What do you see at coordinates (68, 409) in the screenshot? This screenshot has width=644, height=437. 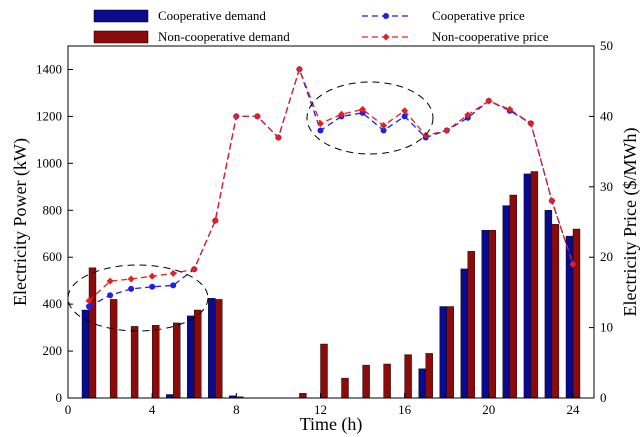 I see `x-tick-label: 0` at bounding box center [68, 409].